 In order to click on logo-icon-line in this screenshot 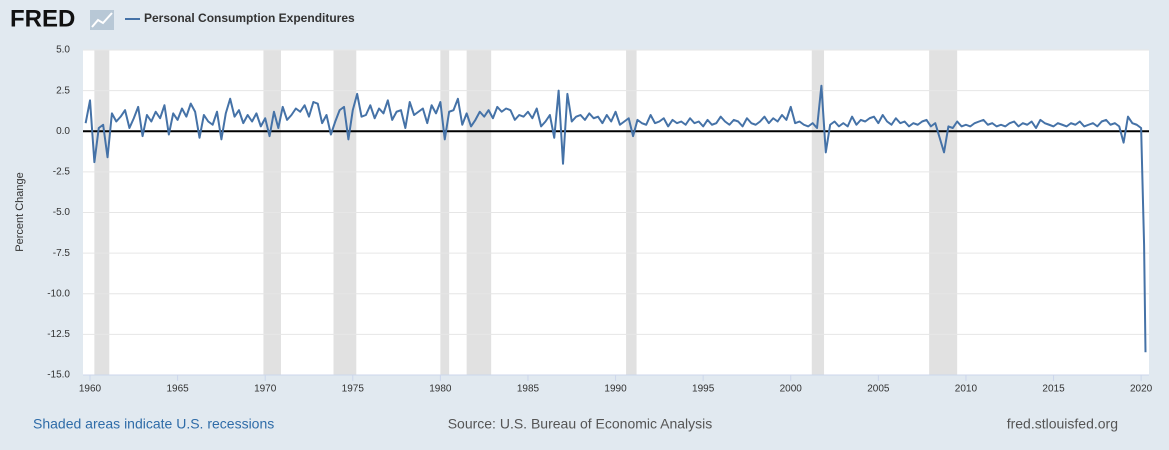, I will do `click(102, 20)`.